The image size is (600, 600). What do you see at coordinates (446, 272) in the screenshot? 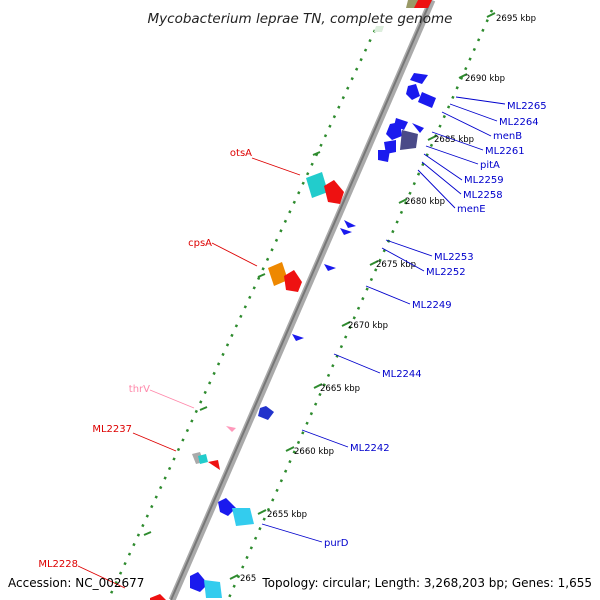
I see `gene-label-ML2252: ML2252` at bounding box center [446, 272].